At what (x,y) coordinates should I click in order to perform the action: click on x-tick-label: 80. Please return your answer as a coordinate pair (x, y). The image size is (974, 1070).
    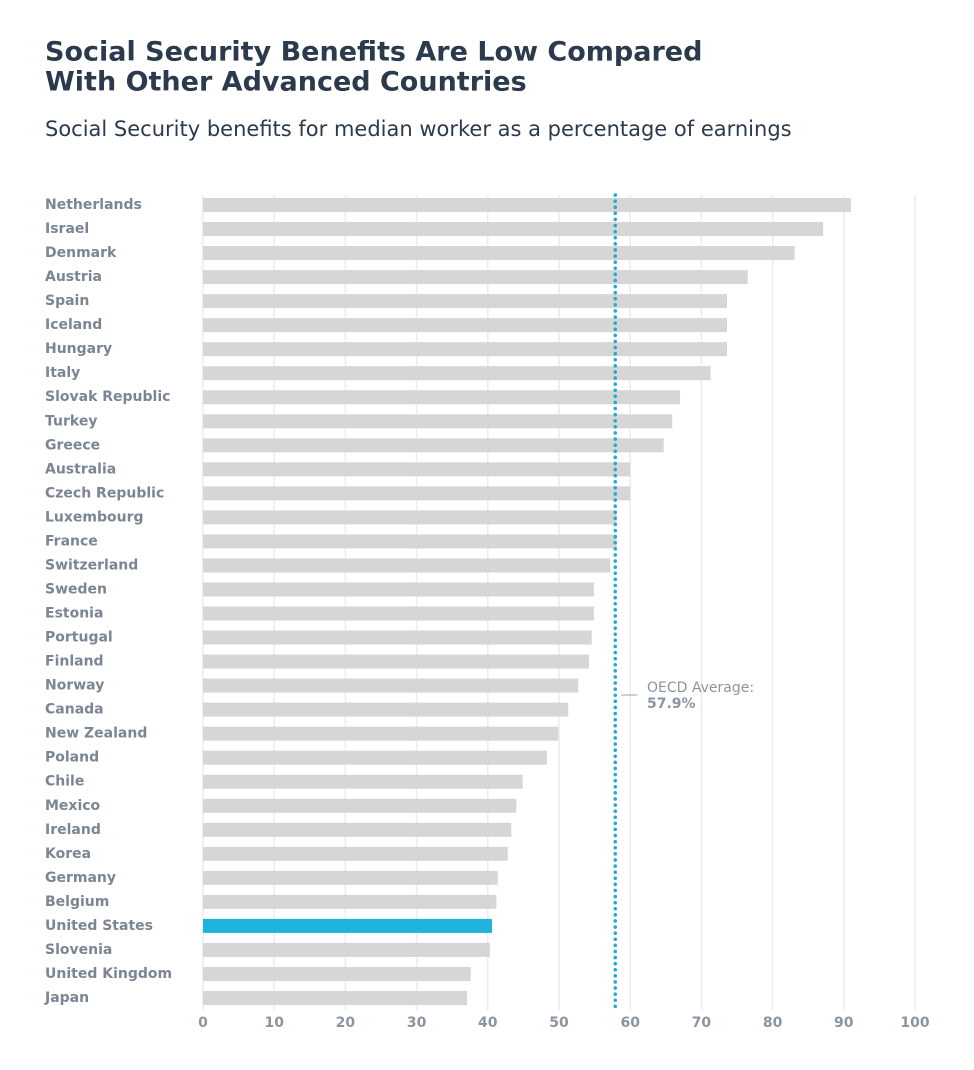
    Looking at the image, I should click on (773, 1023).